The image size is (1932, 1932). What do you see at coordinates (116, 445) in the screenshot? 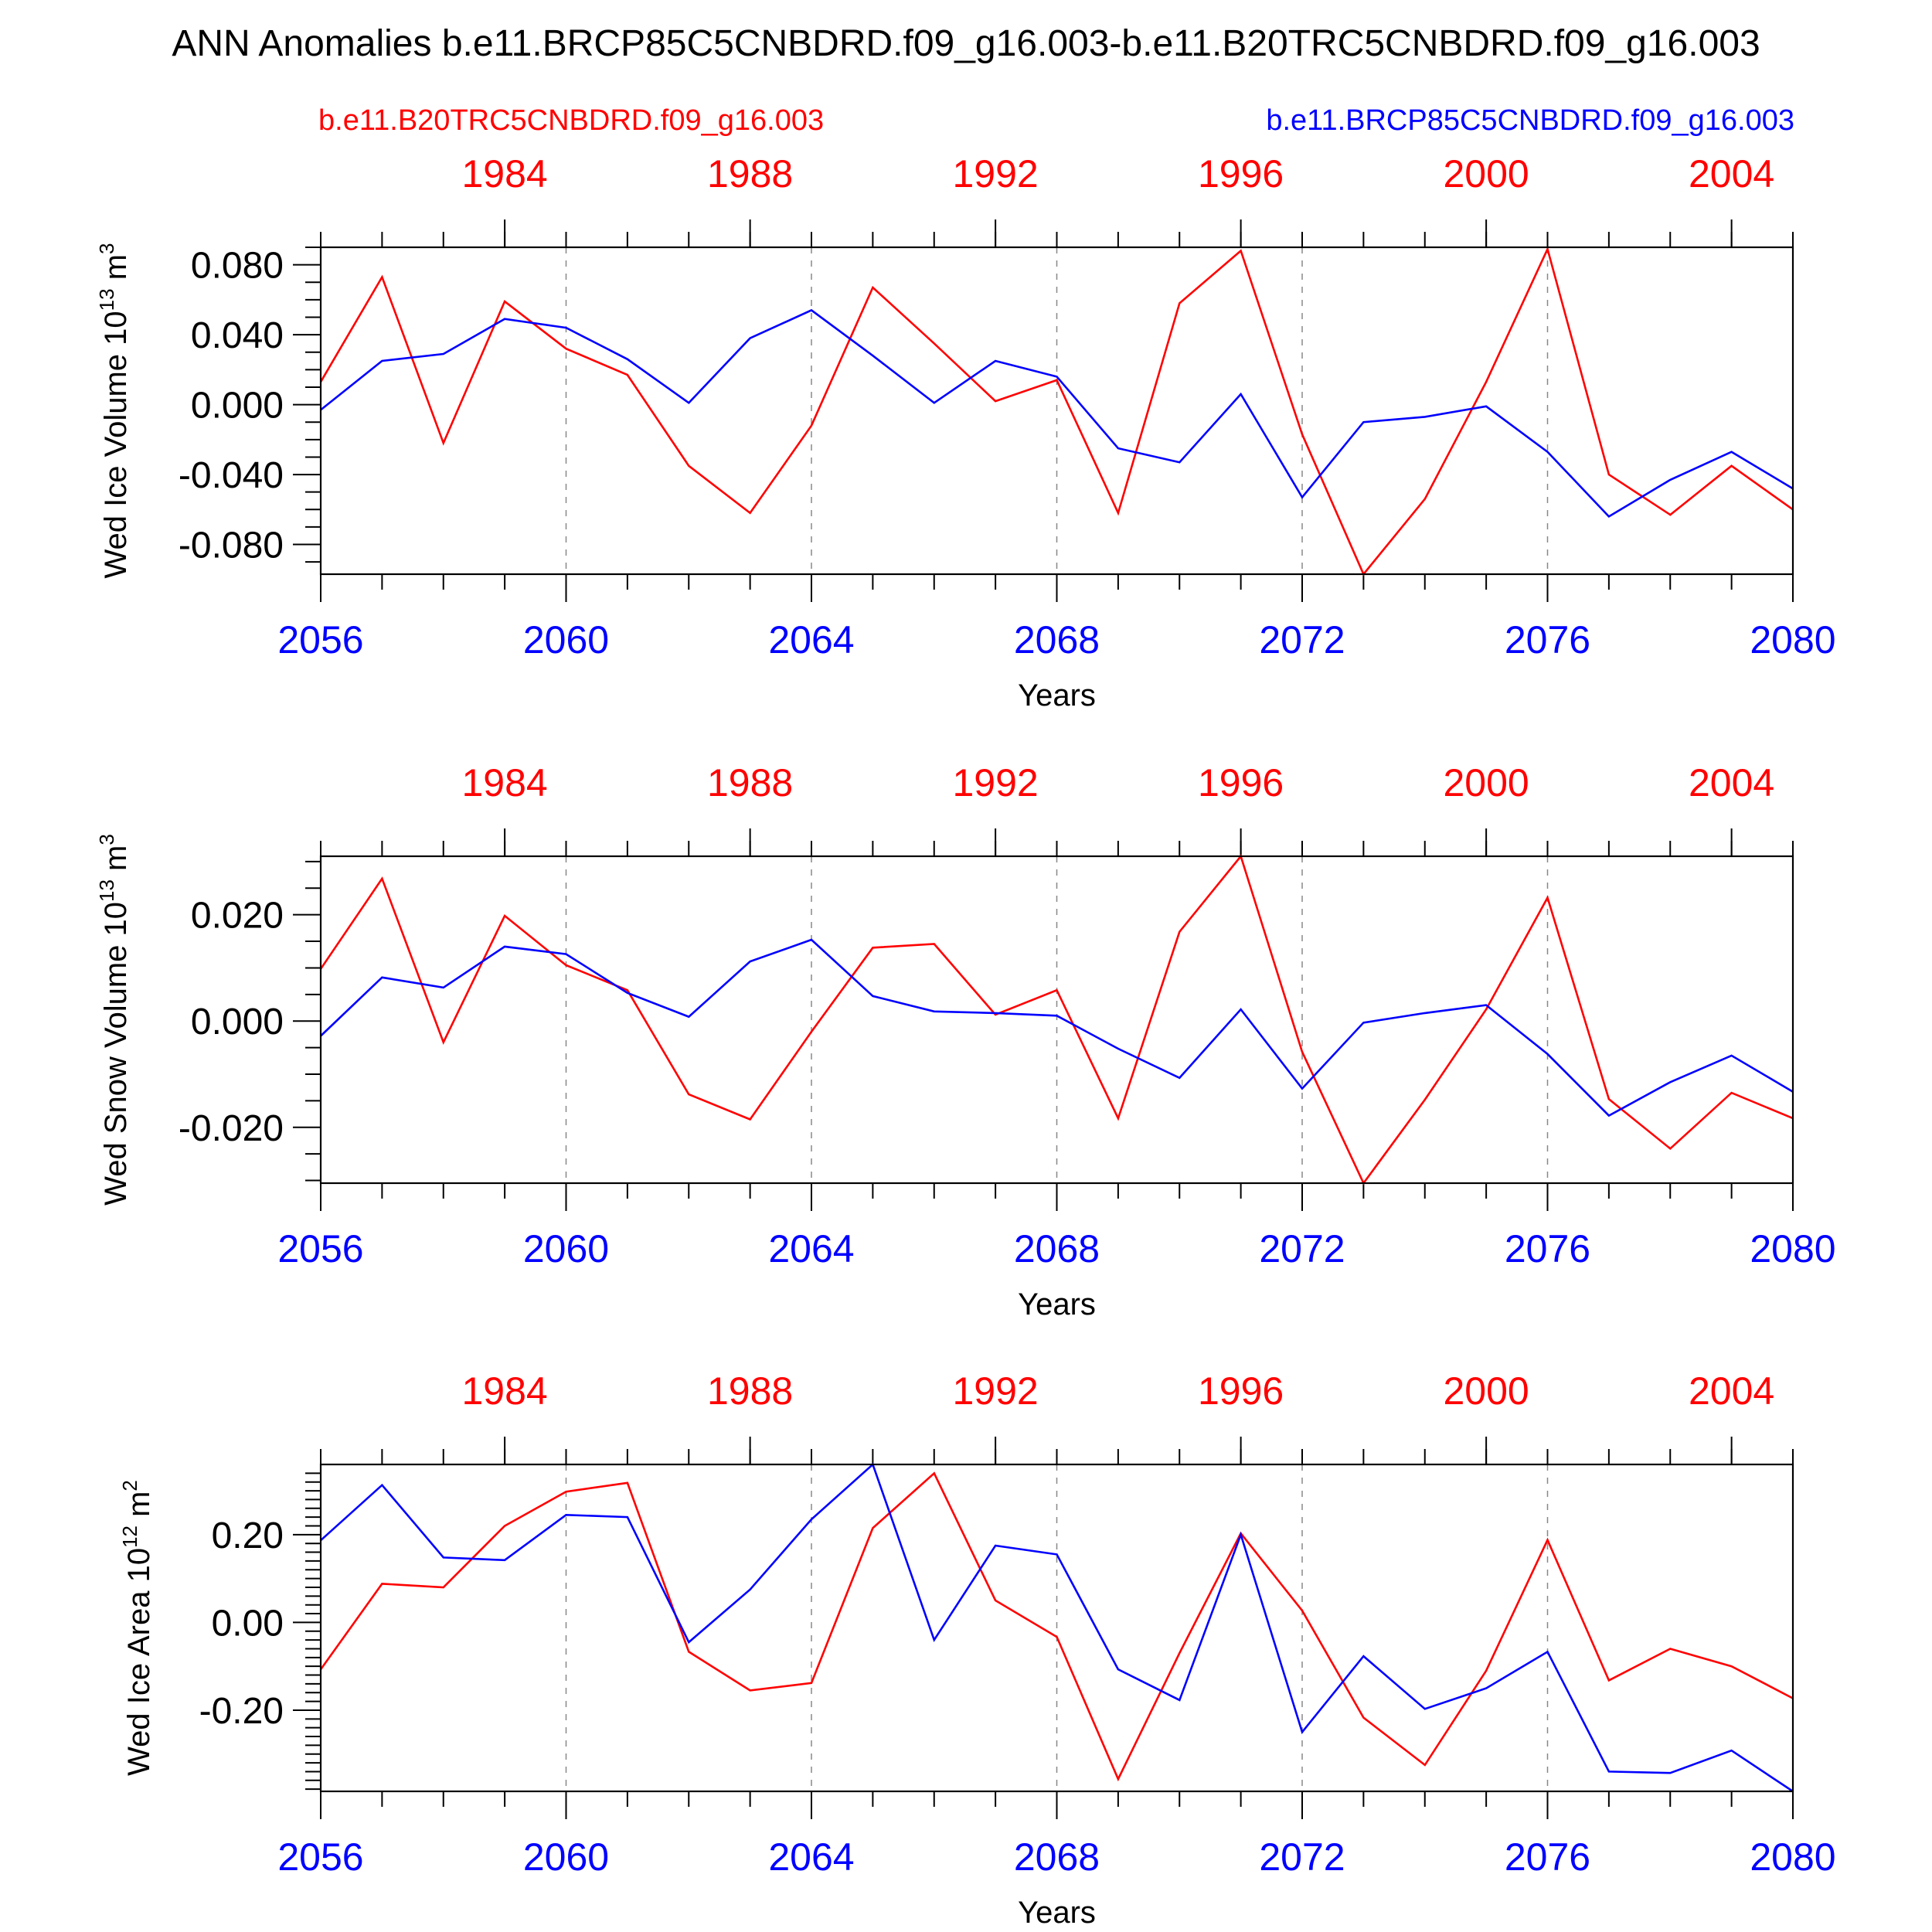
I see `y-axis-label-ylabel: Wed Ice Volume 10` at bounding box center [116, 445].